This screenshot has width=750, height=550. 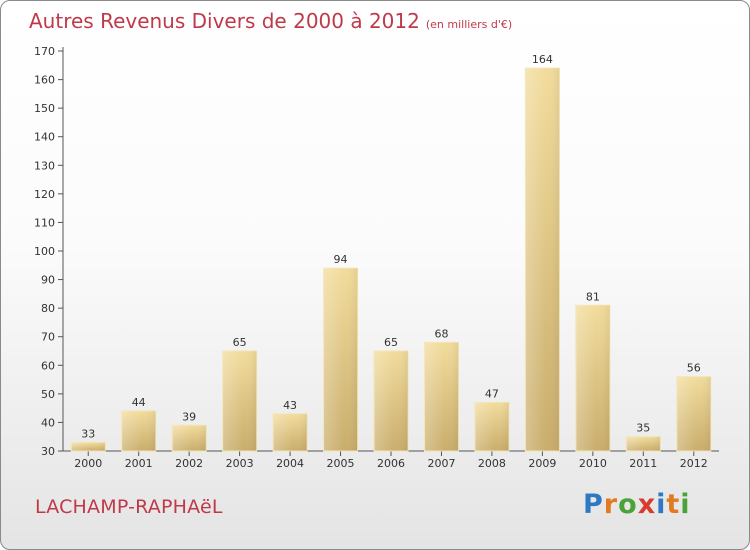 I want to click on x-tick-label-2010: 2010, so click(x=593, y=463).